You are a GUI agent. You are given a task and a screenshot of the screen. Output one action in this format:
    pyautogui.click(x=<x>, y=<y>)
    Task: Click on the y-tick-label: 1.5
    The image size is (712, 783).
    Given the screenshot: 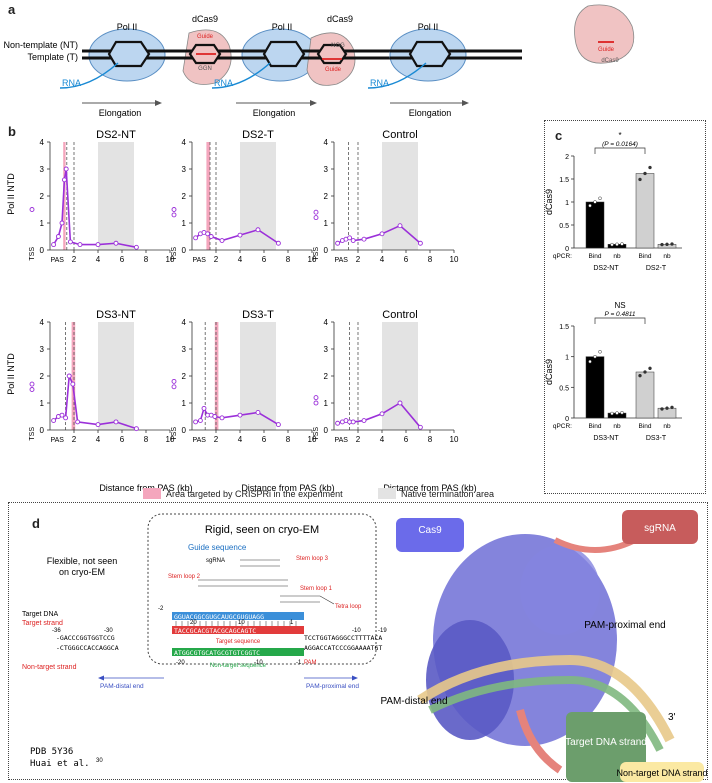 What is the action you would take?
    pyautogui.click(x=564, y=327)
    